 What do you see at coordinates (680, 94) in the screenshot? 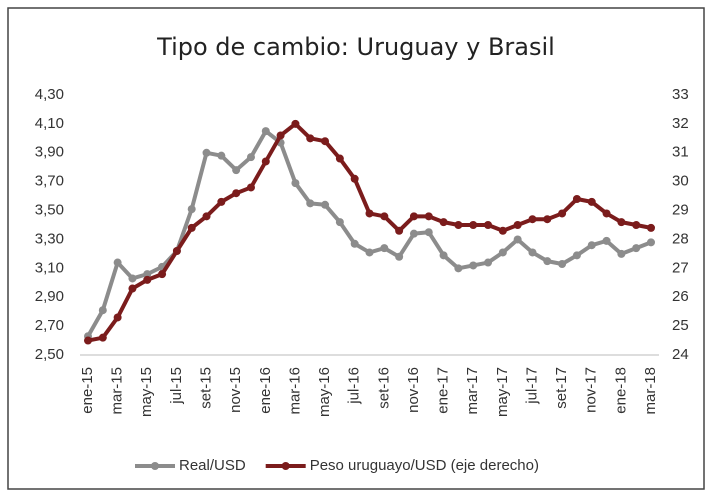
I see `y2-tick-label: 33` at bounding box center [680, 94].